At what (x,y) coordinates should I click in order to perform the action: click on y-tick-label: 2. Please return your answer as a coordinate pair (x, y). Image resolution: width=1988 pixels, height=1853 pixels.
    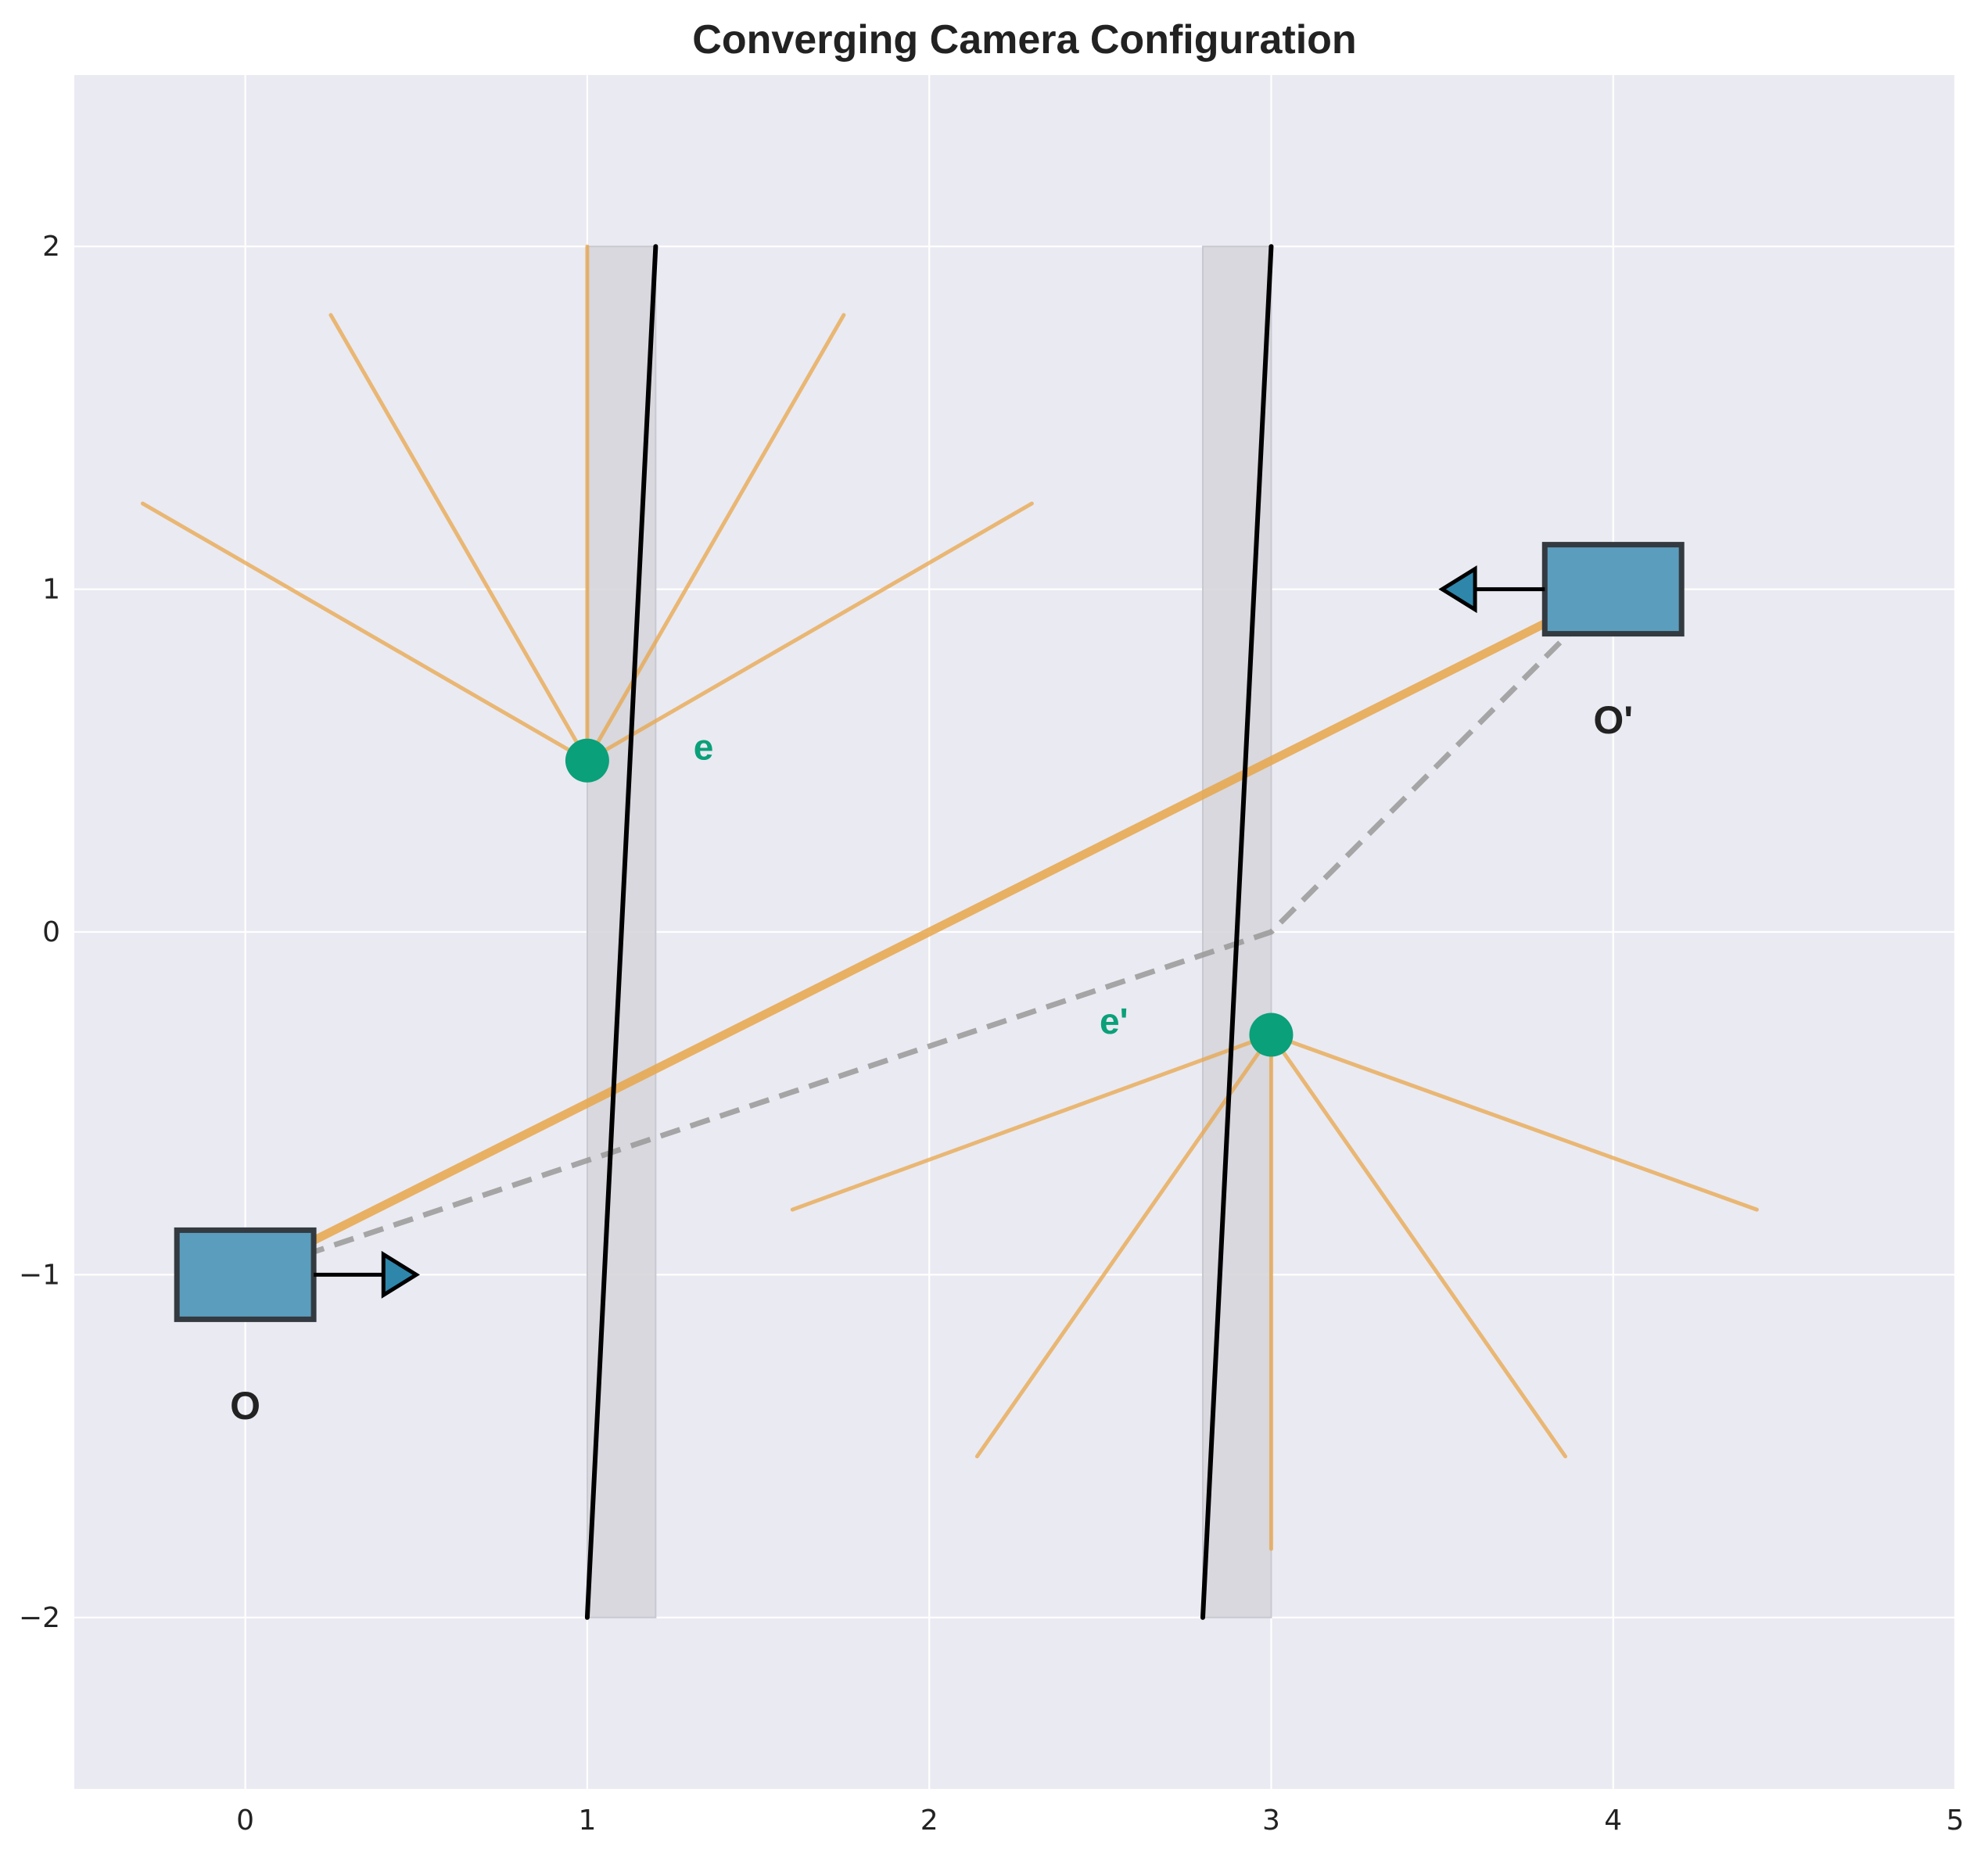
    Looking at the image, I should click on (51, 247).